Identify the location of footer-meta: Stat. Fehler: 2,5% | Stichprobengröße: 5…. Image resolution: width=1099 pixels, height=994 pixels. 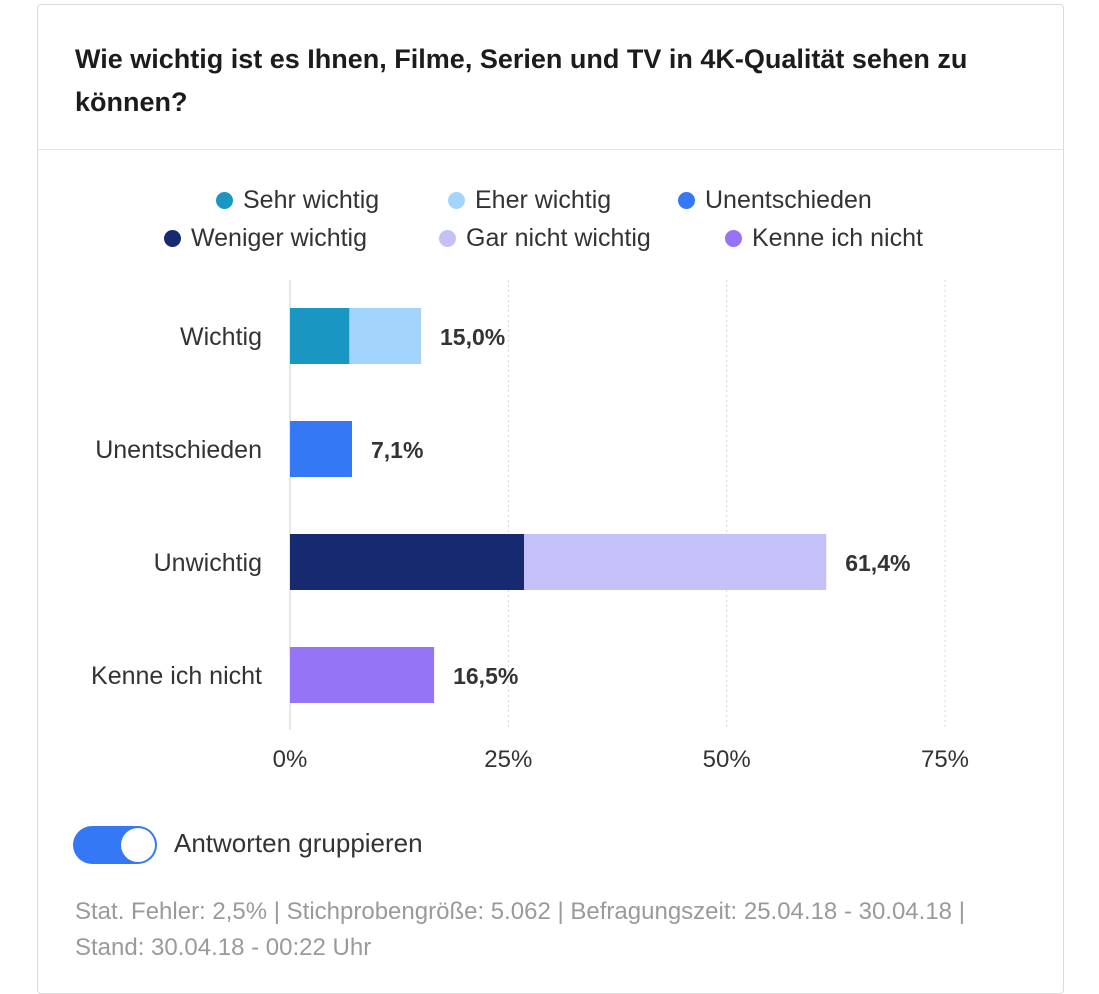
(520, 929).